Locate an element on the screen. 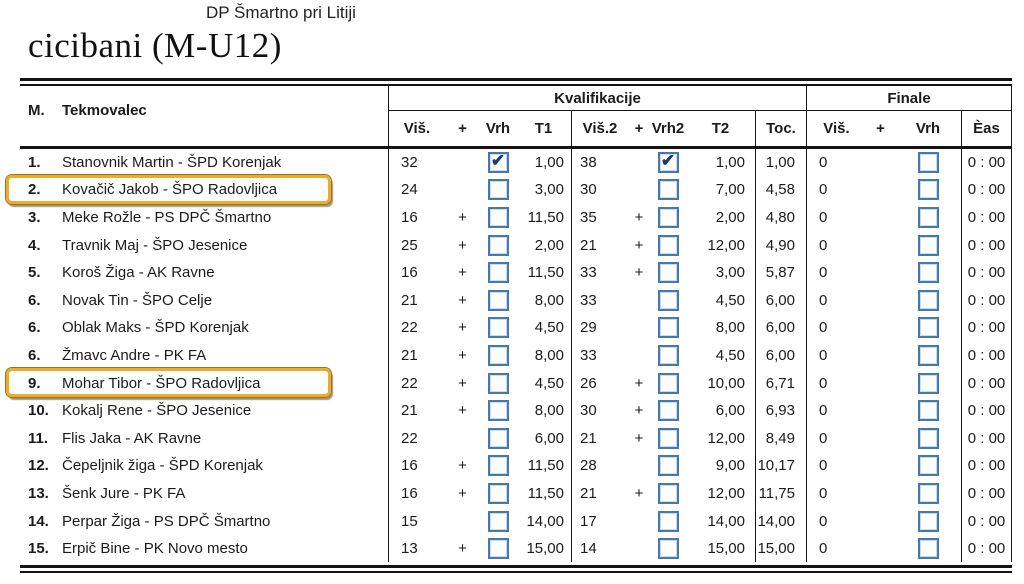 This screenshot has height=584, width=1024. cell-m: 4. is located at coordinates (34, 245).